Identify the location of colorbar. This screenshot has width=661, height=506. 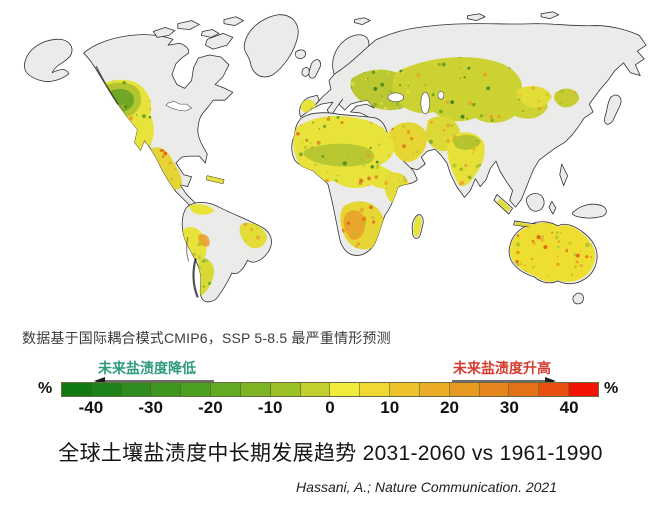
(330, 389).